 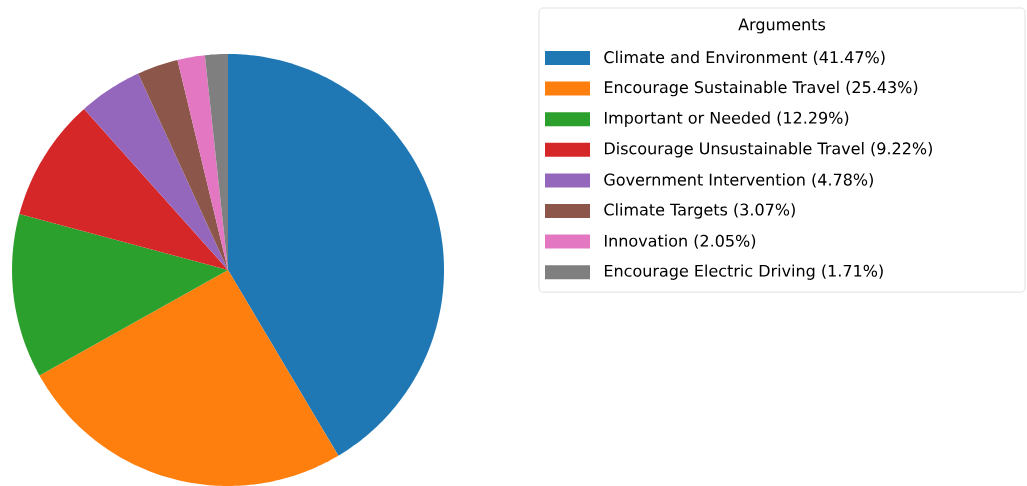 I want to click on legend-label: Encourage Electric Driving (1.71%), so click(x=743, y=272).